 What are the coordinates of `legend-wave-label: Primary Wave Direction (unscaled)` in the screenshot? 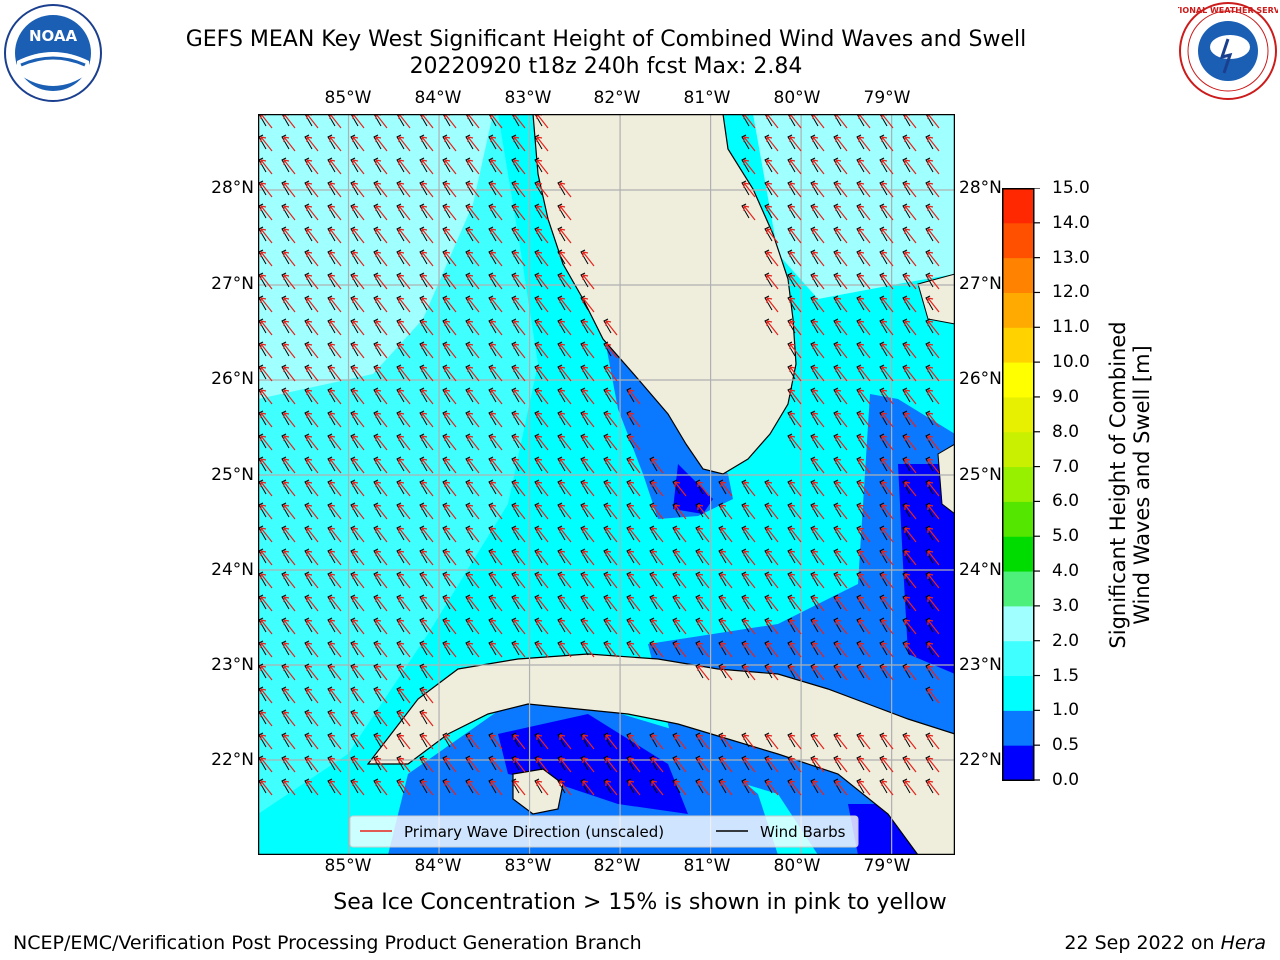 It's located at (534, 832).